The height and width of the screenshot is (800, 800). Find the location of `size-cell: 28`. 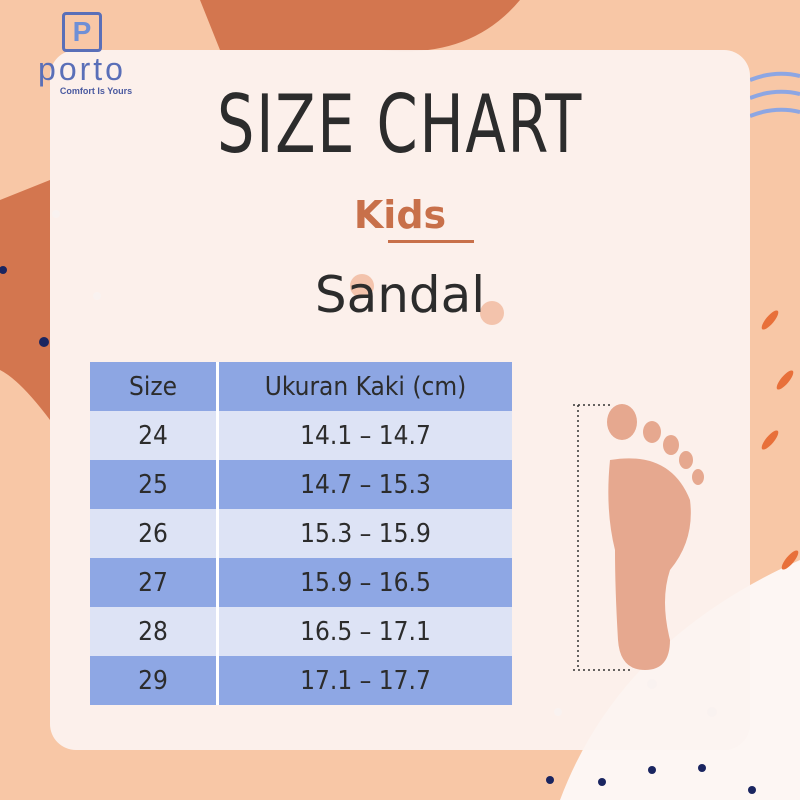

size-cell: 28 is located at coordinates (154, 631).